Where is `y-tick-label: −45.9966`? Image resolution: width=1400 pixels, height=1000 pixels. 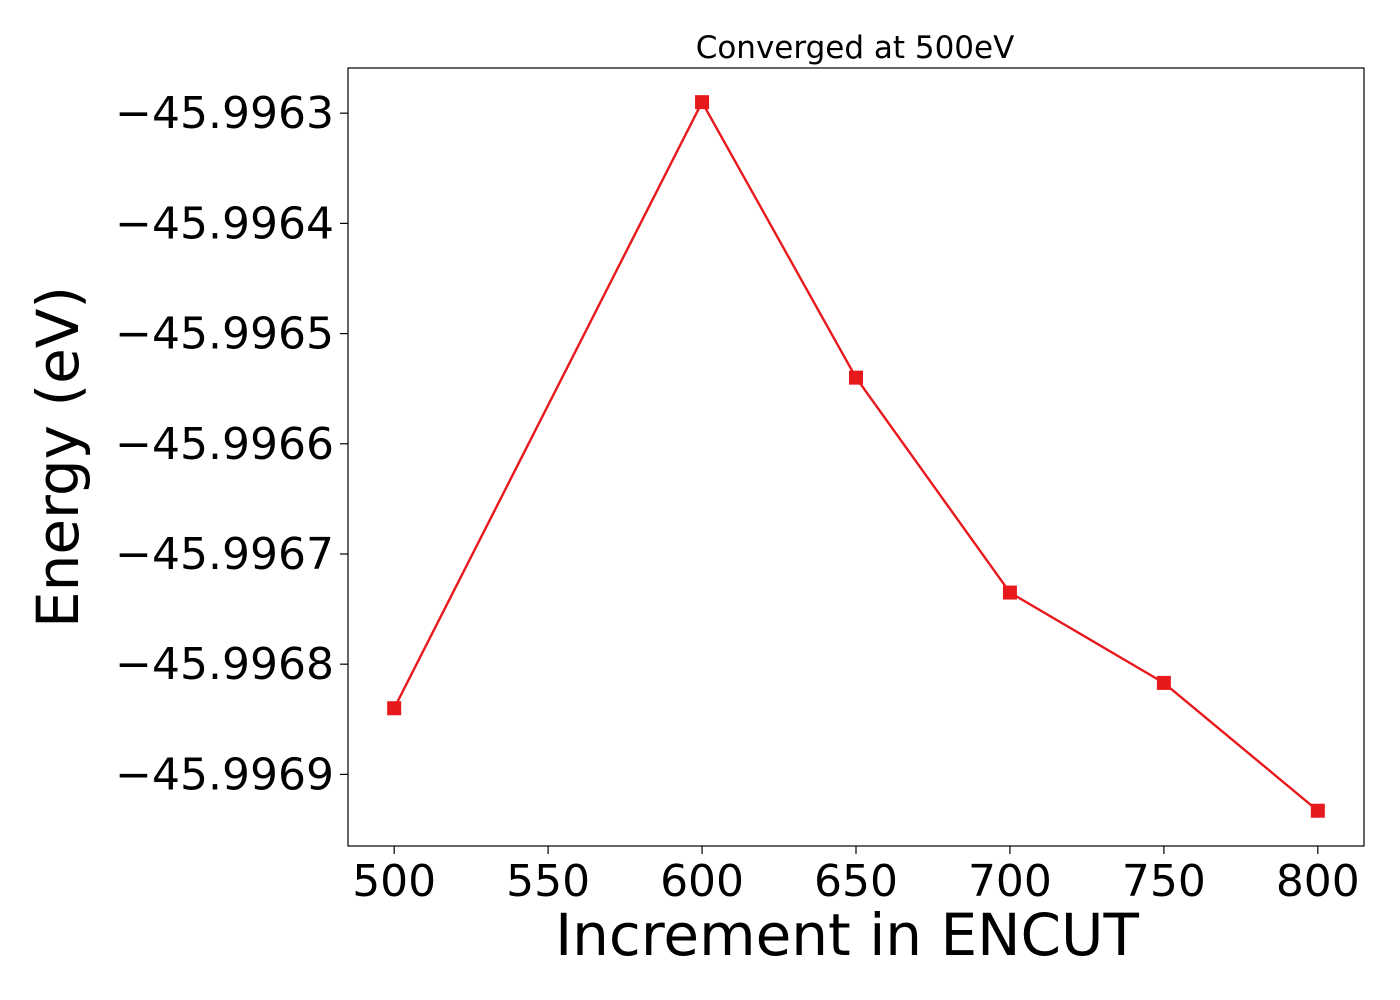 y-tick-label: −45.9966 is located at coordinates (224, 444).